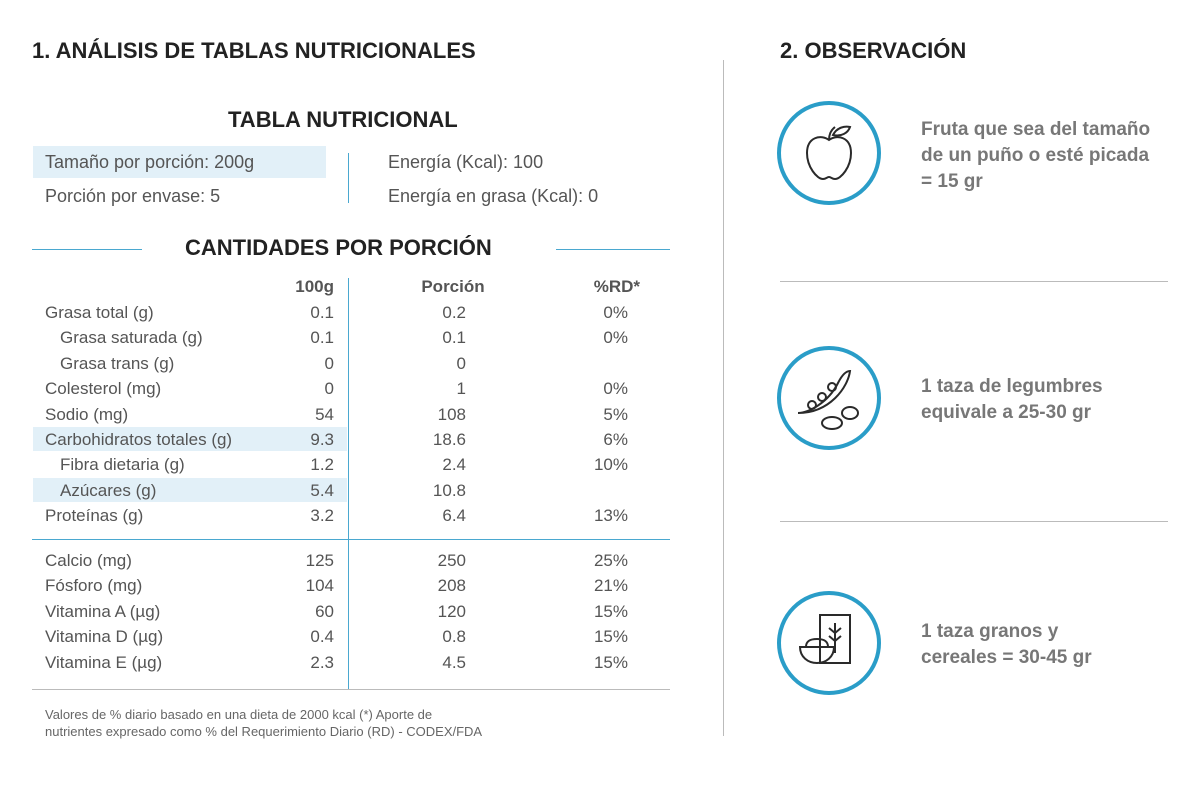 The height and width of the screenshot is (785, 1200). I want to click on row-label: Grasa saturada (g), so click(131, 338).